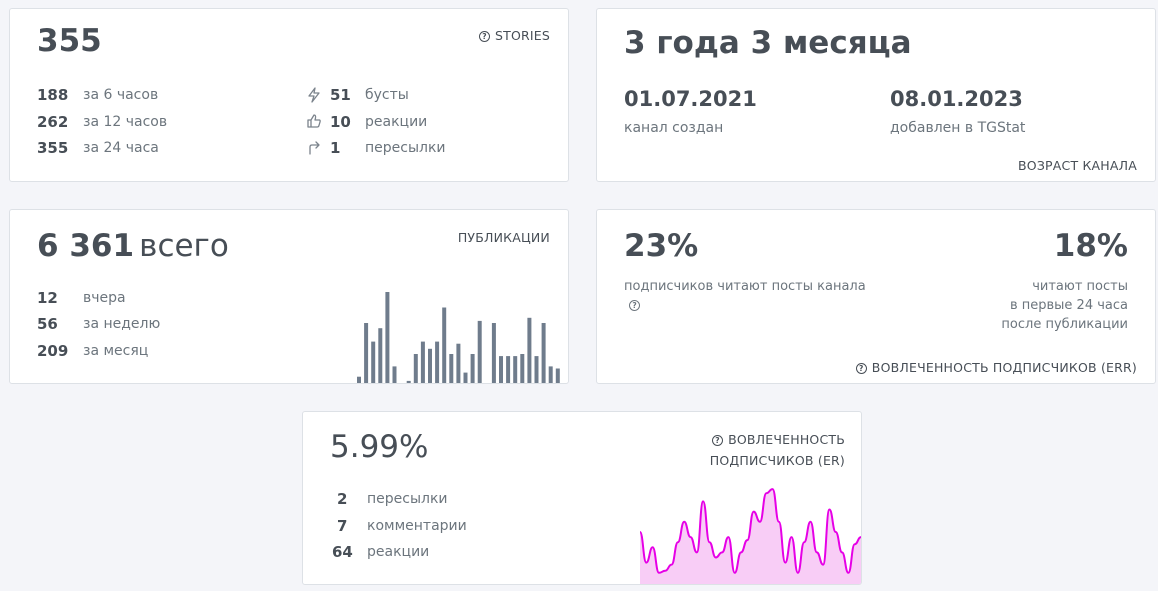 The width and height of the screenshot is (1158, 591). I want to click on posts-month-label: за месяц, so click(116, 351).